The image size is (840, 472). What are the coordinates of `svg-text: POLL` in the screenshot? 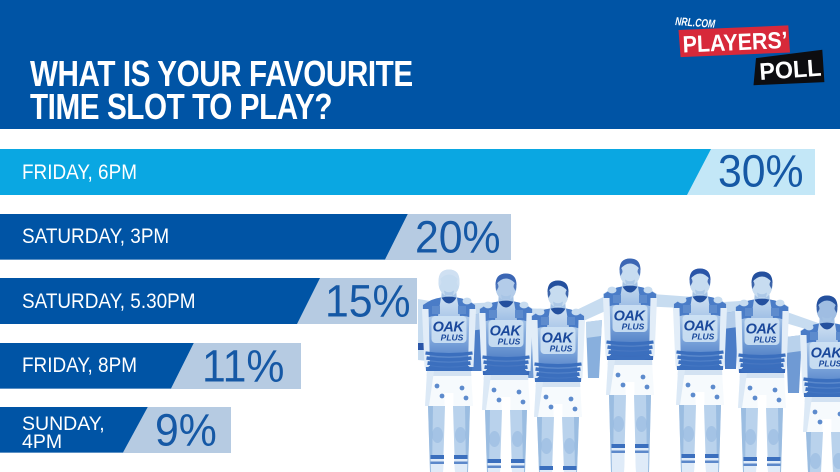 It's located at (791, 70).